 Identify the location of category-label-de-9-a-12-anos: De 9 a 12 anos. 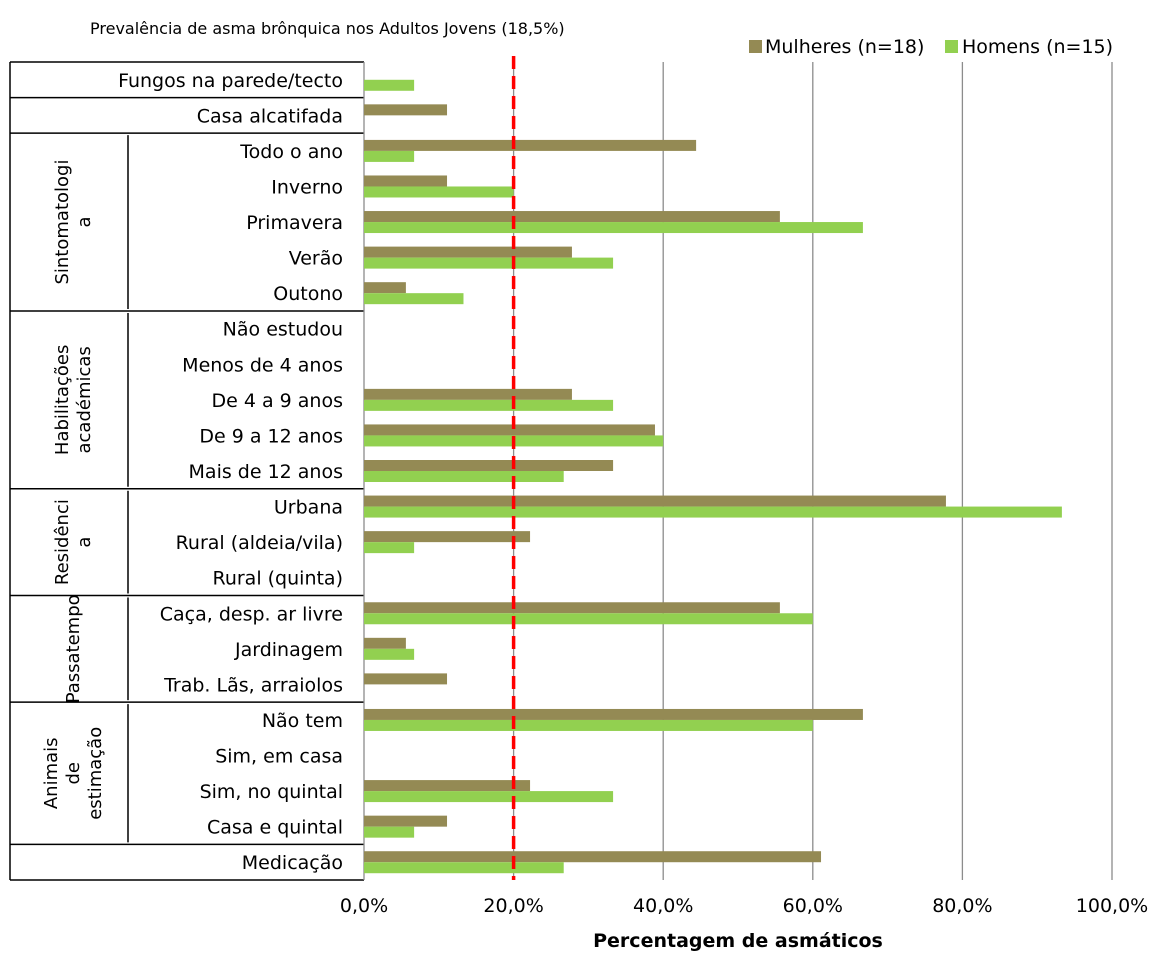
(271, 436).